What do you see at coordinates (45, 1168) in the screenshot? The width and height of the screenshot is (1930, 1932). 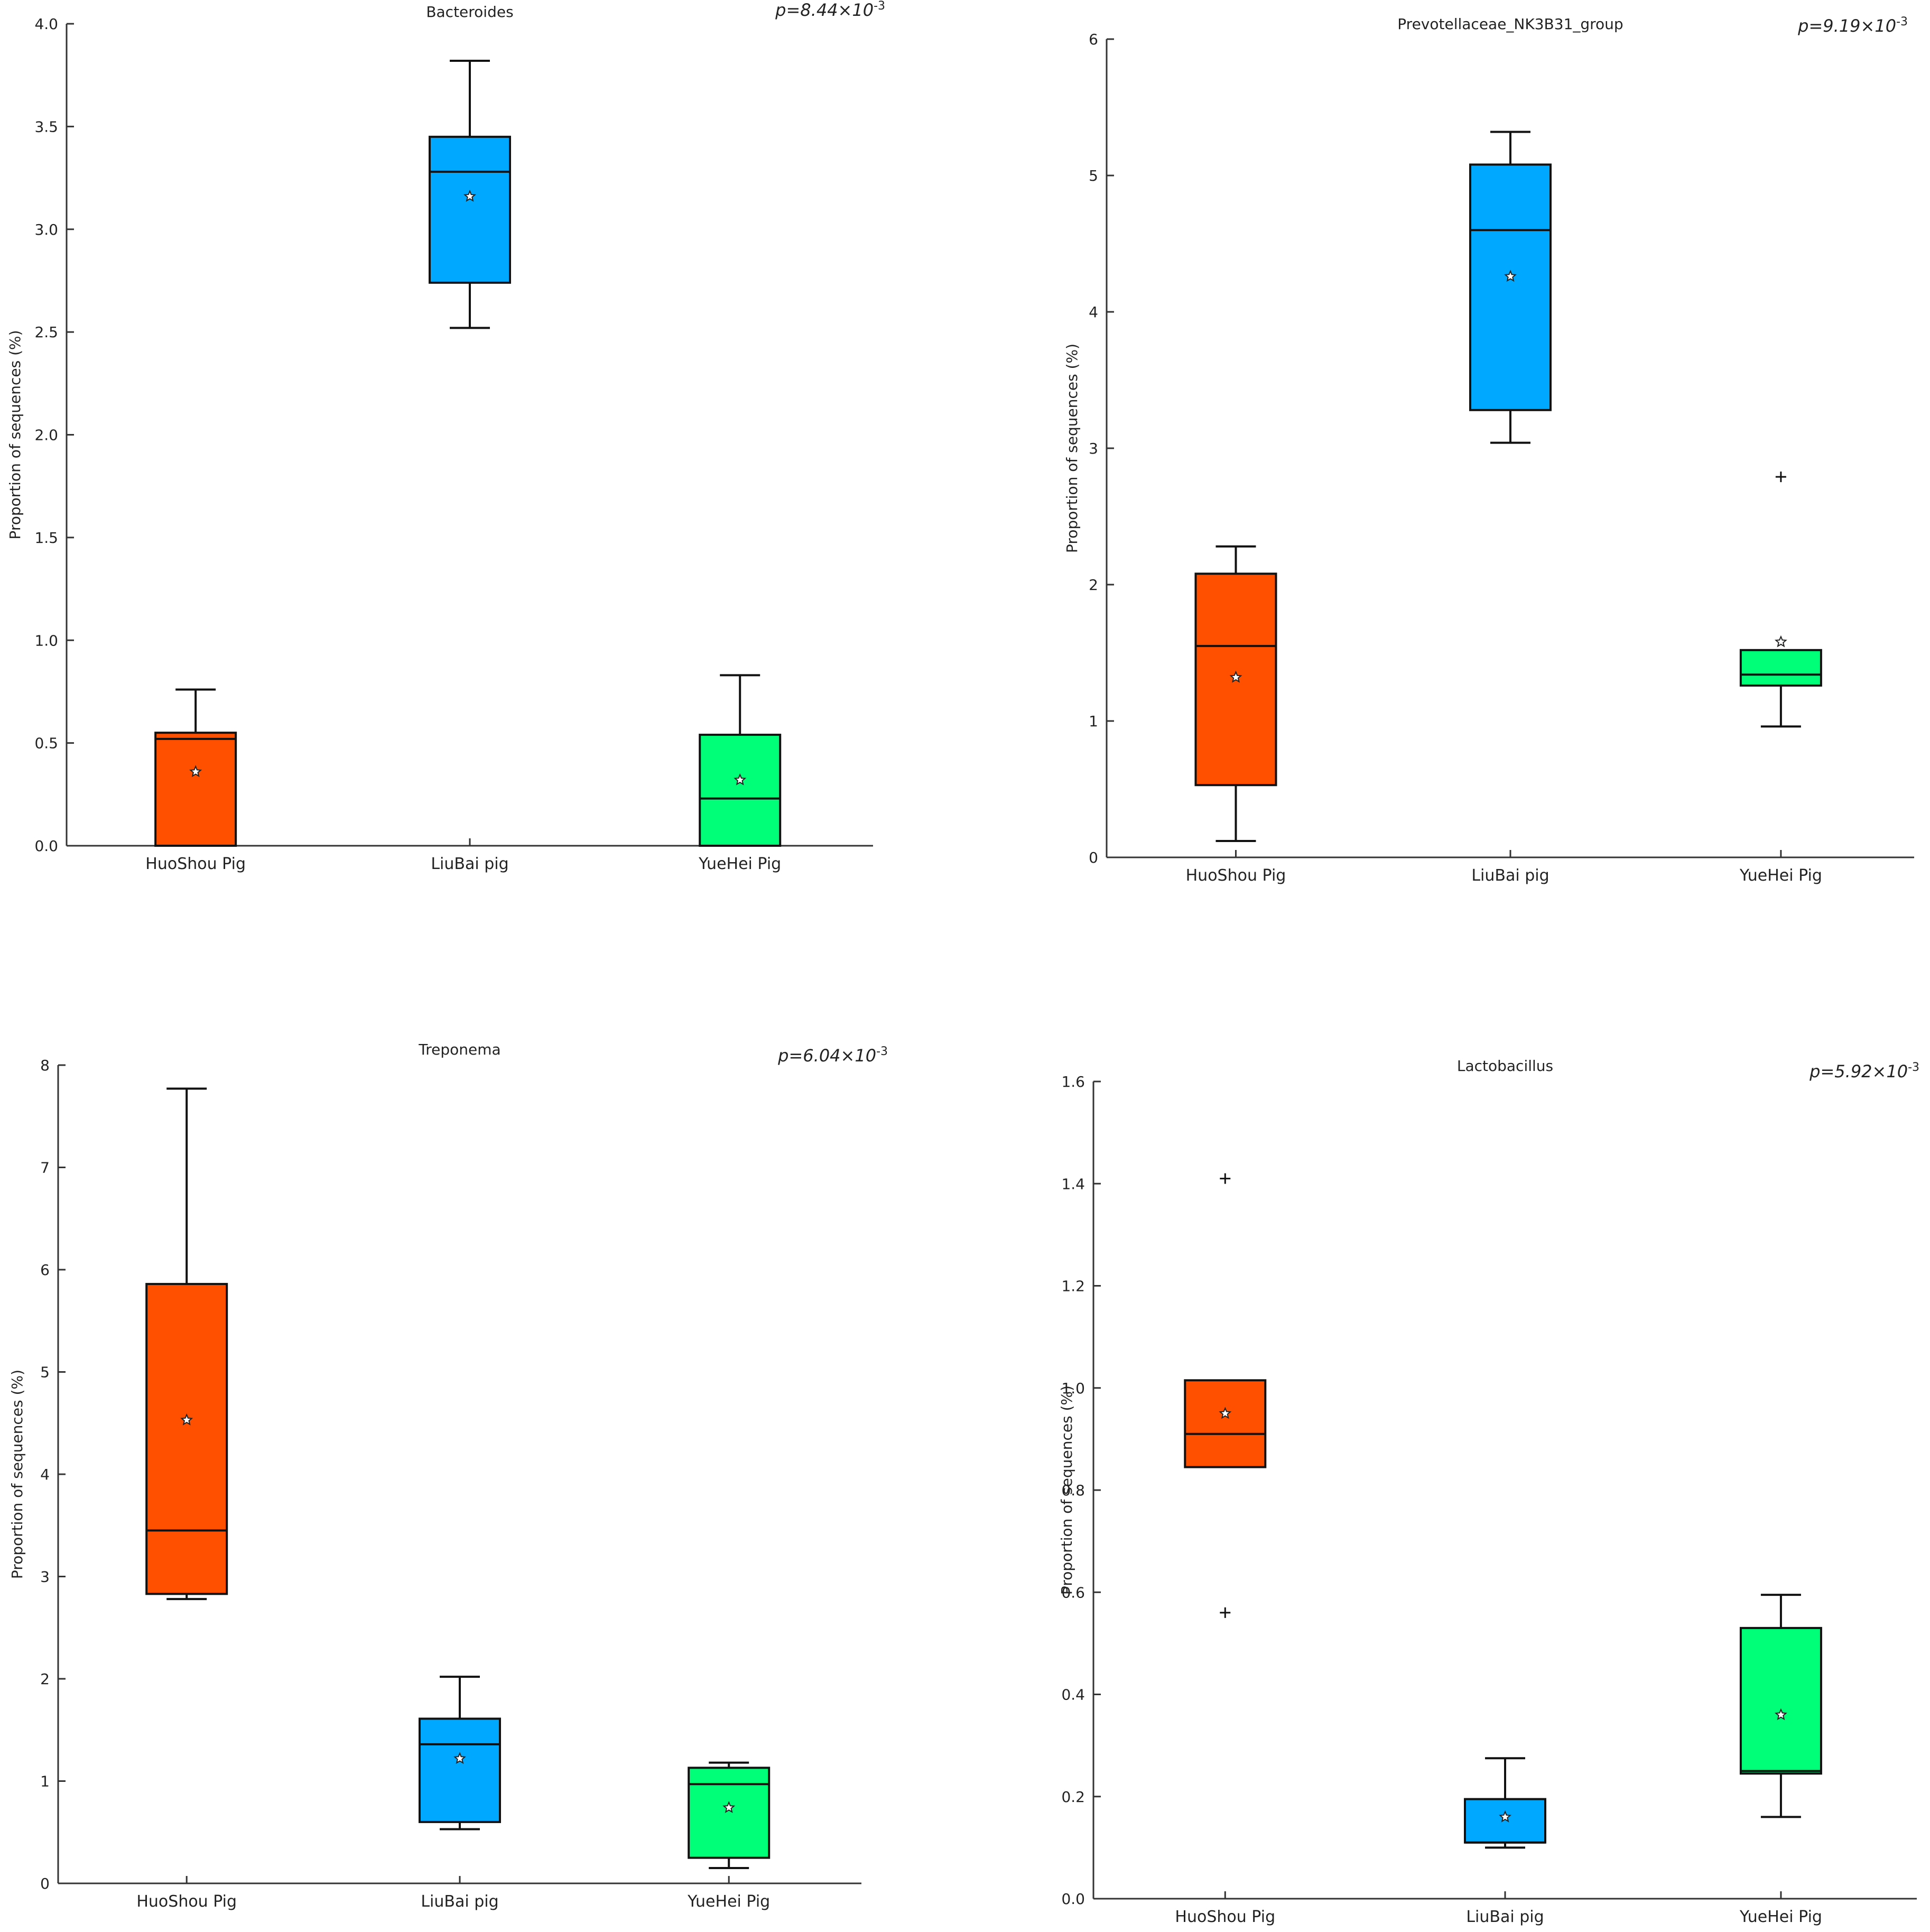 I see `y-tick-label: 7` at bounding box center [45, 1168].